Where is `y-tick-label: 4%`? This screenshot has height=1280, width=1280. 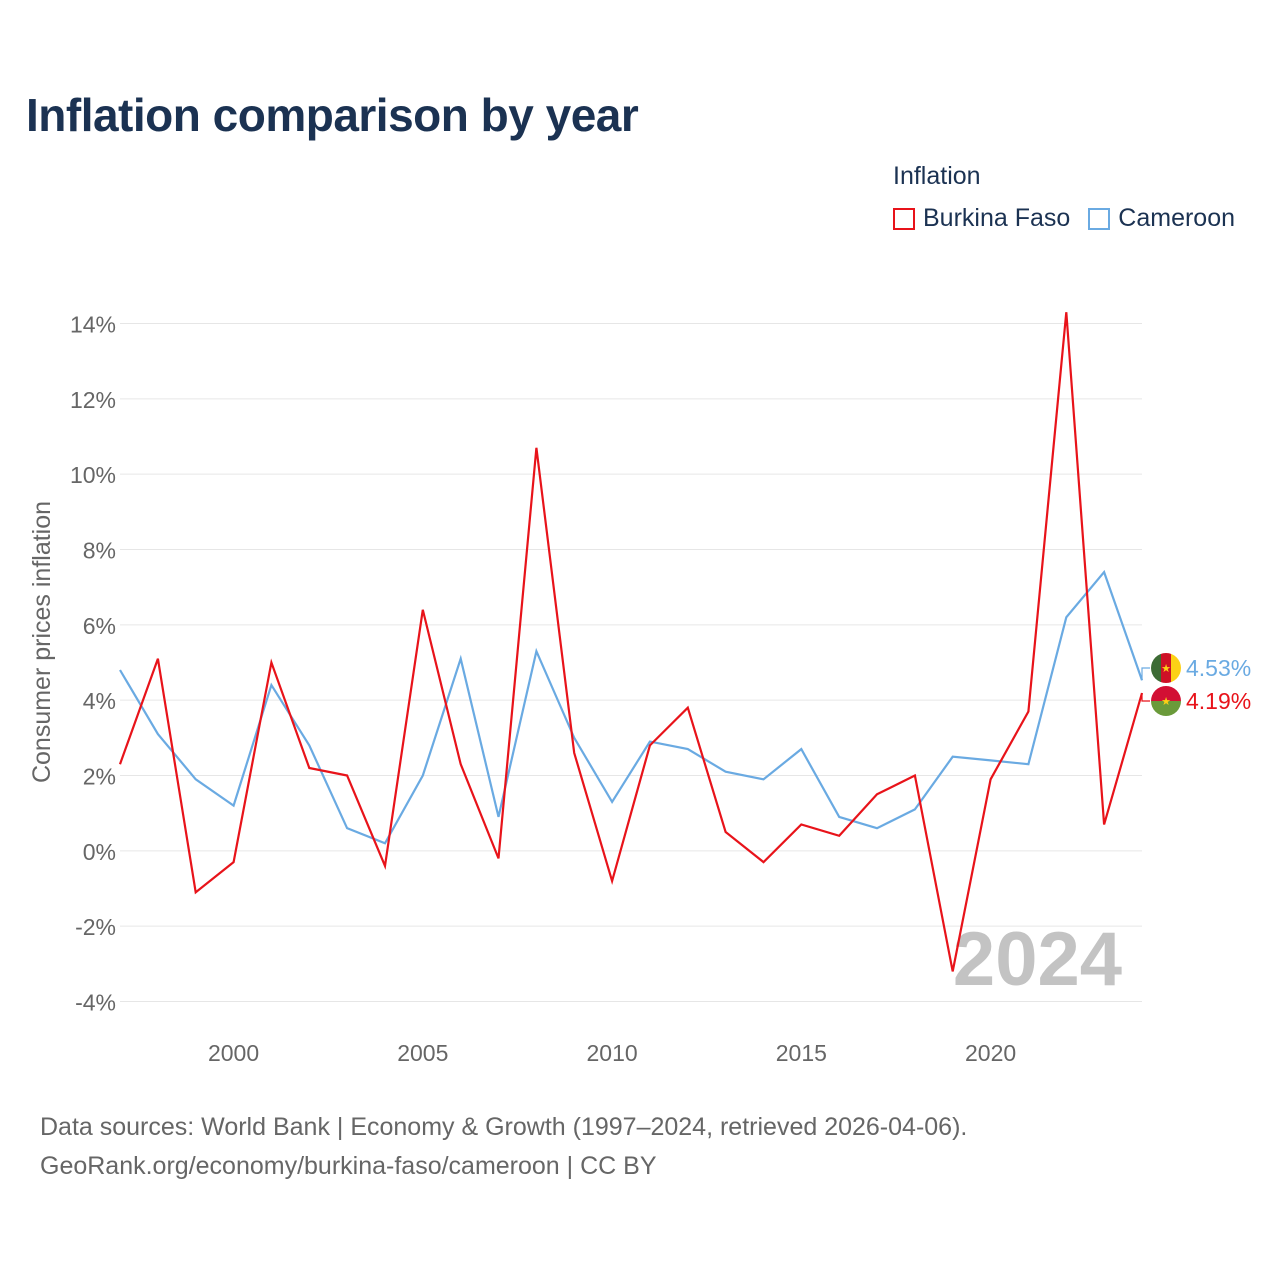 y-tick-label: 4% is located at coordinates (99, 701).